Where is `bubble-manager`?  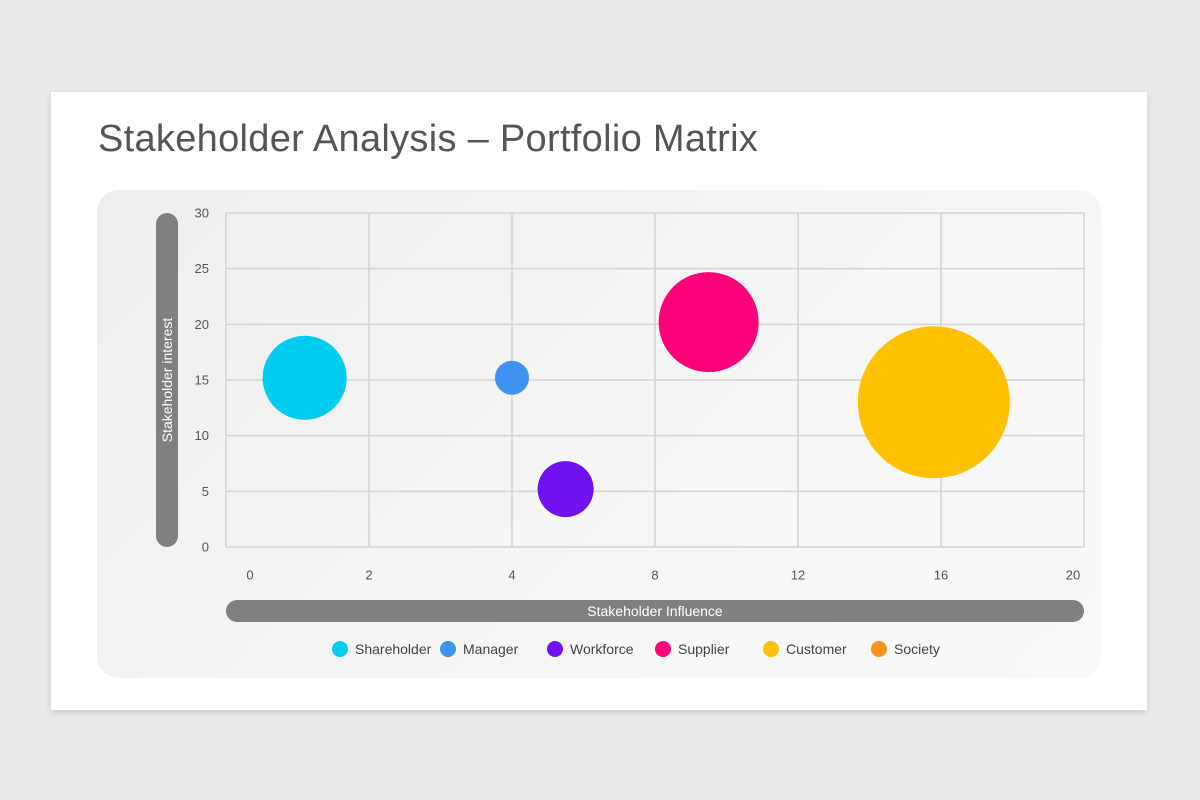
bubble-manager is located at coordinates (512, 377).